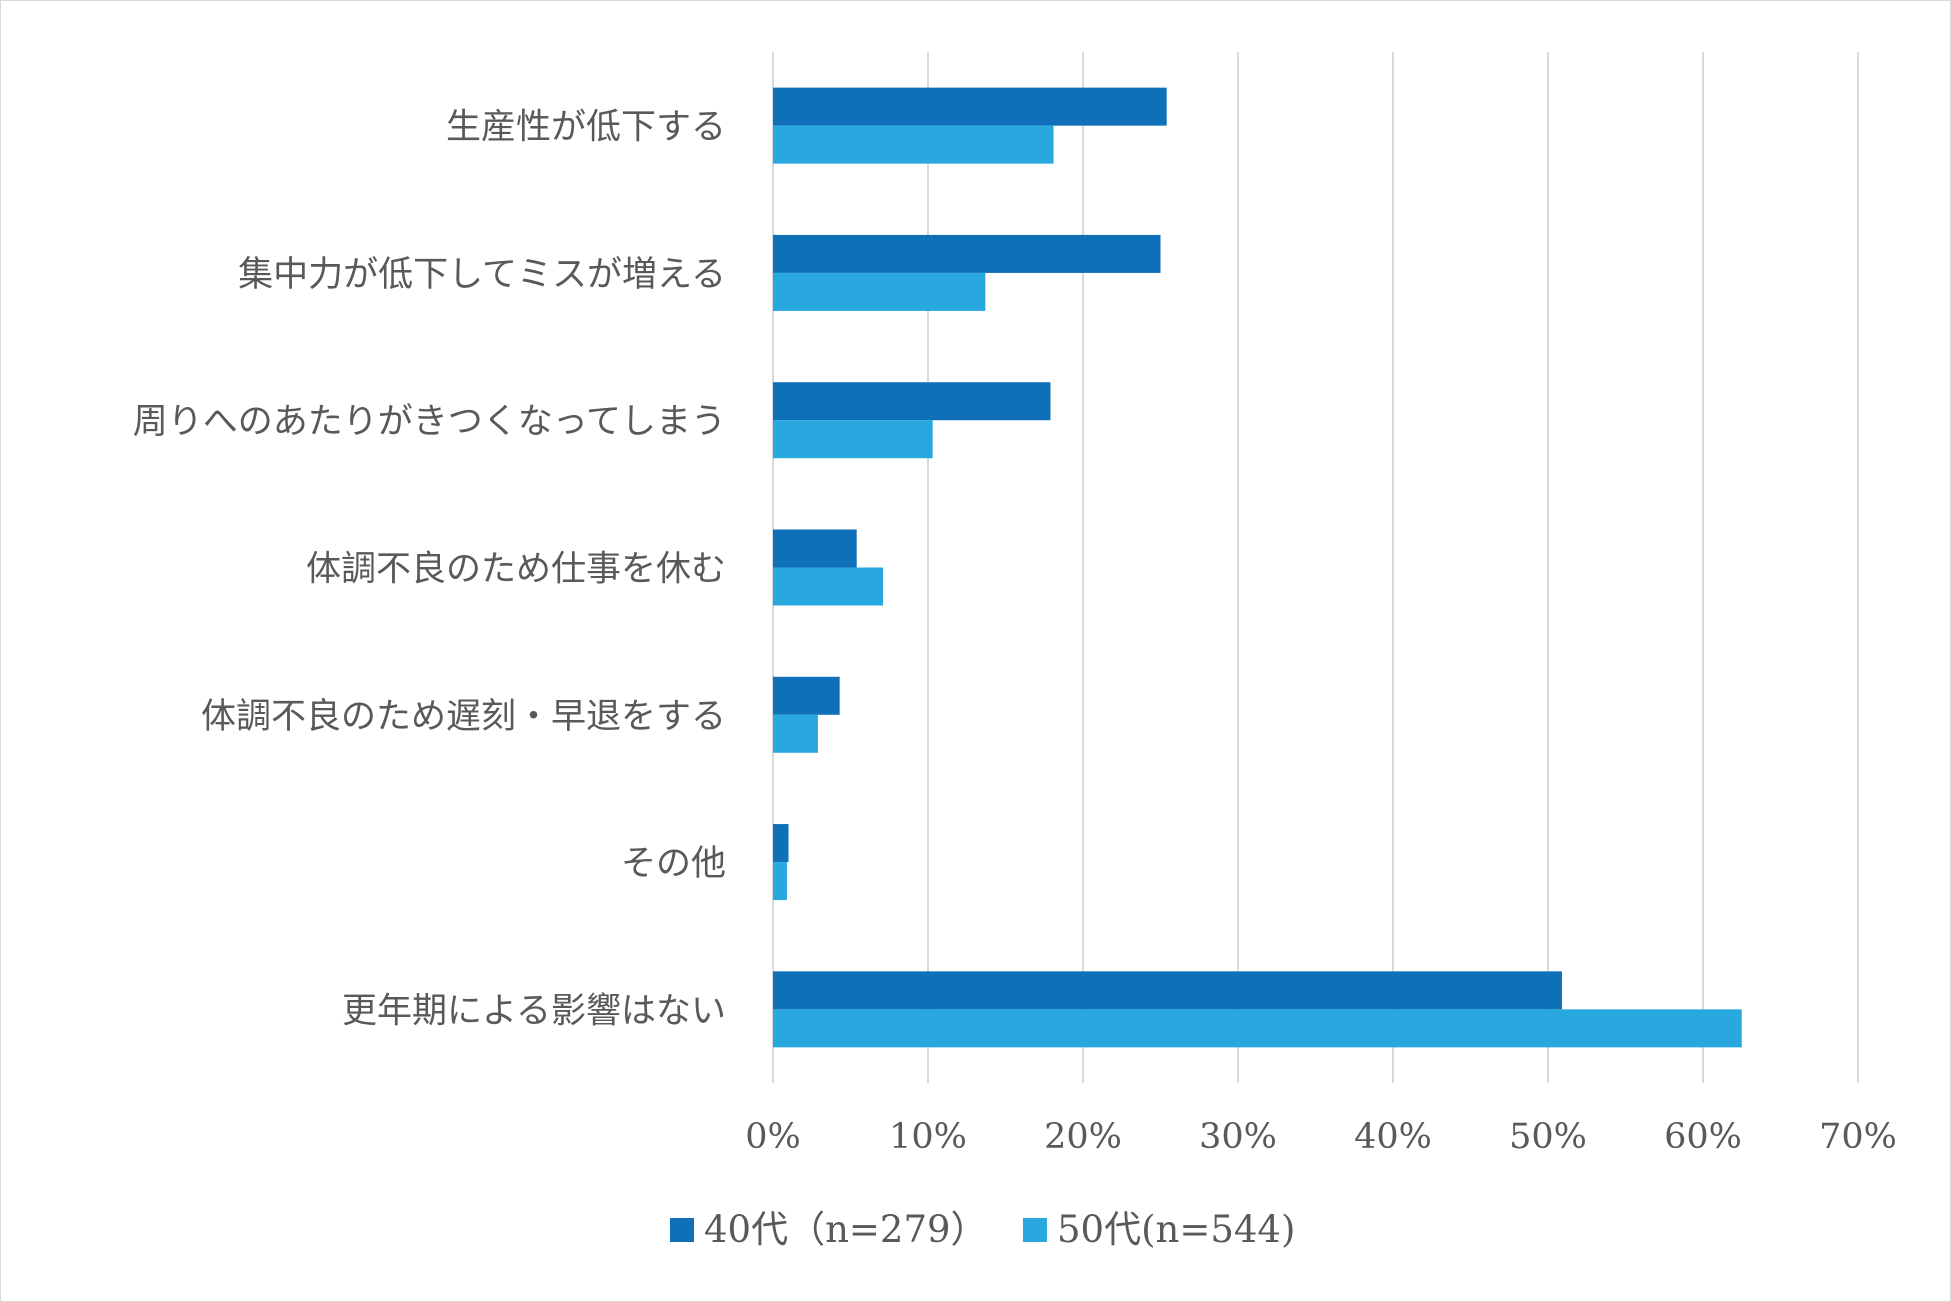 Image resolution: width=1951 pixels, height=1302 pixels. I want to click on x-tick-label: 10%, so click(928, 1137).